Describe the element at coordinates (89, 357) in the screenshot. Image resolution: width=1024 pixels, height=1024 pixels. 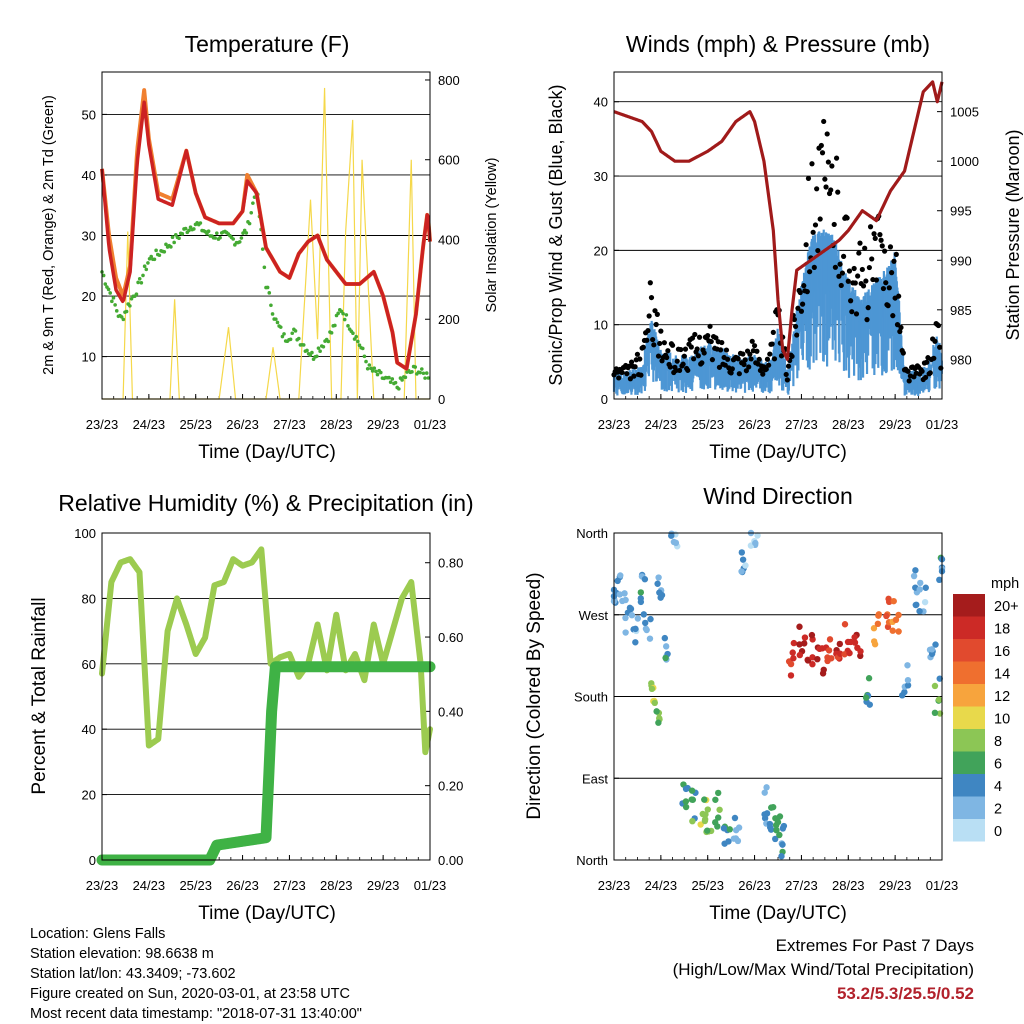
I see `y-tick-label: 10` at that location.